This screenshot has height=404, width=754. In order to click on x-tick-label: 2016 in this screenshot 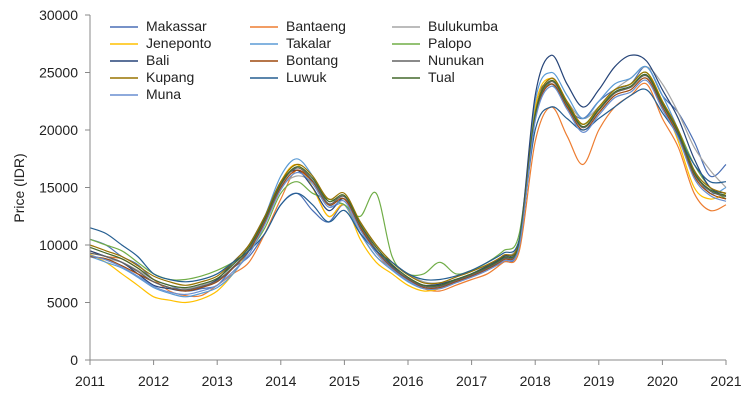, I will do `click(407, 381)`.